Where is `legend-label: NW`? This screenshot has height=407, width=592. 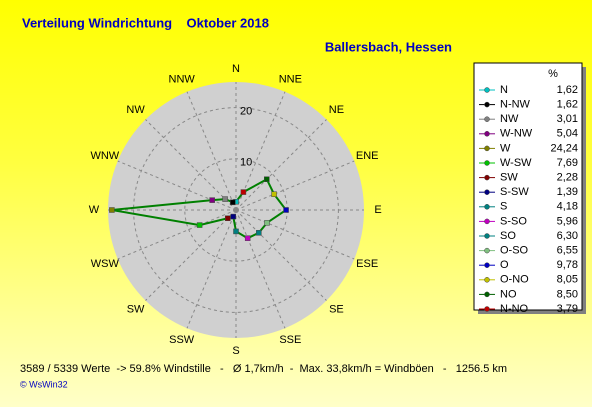 legend-label: NW is located at coordinates (509, 119).